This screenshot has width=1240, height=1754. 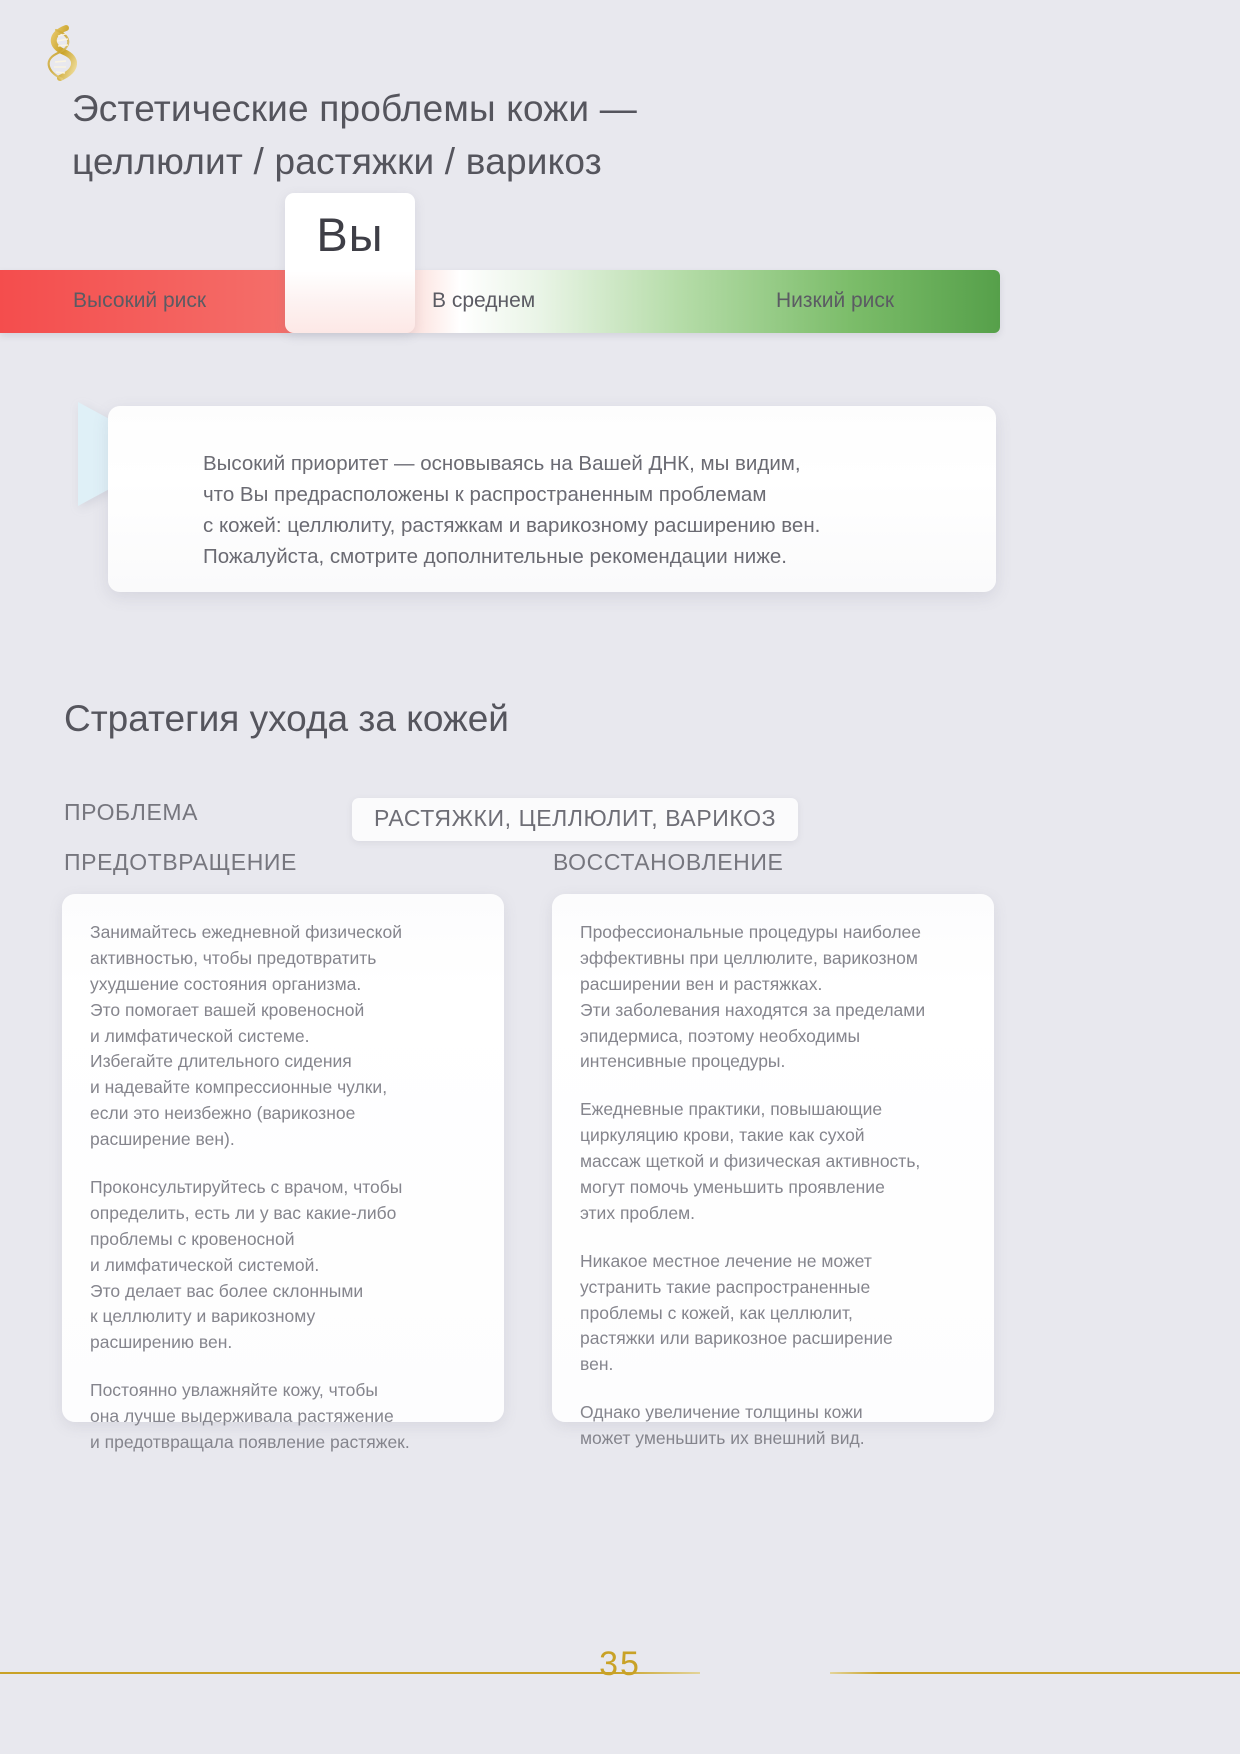 What do you see at coordinates (192, 1238) in the screenshot?
I see `text-line-3: проблемы с кровеносной` at bounding box center [192, 1238].